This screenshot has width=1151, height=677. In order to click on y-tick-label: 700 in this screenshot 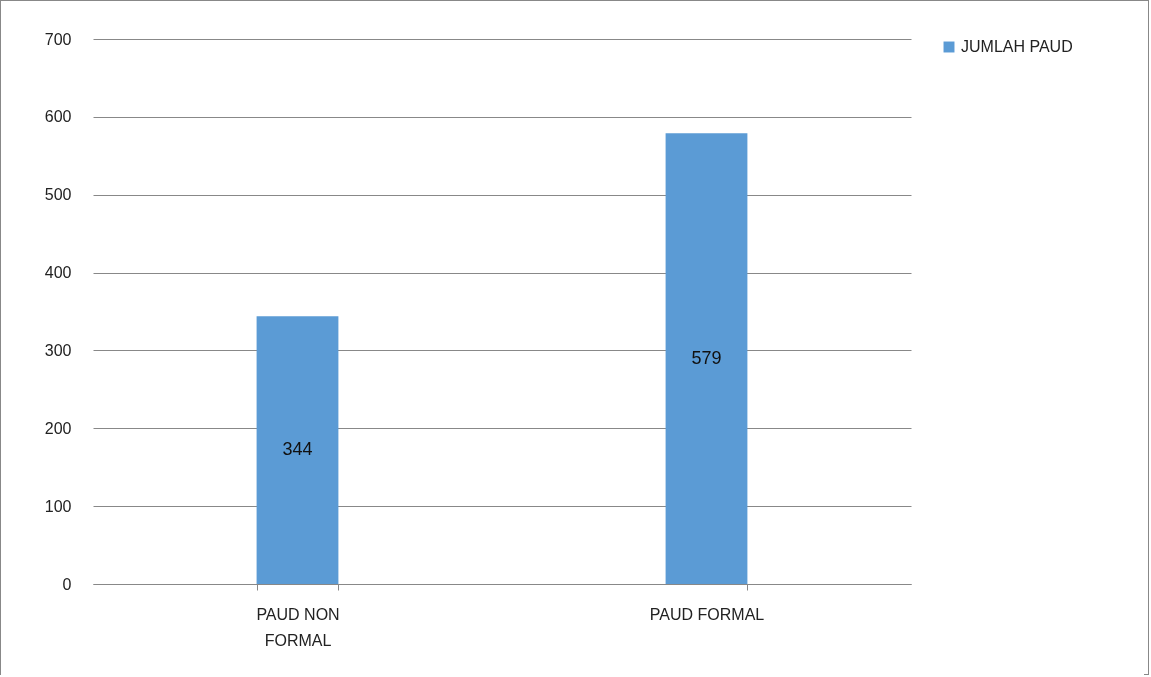, I will do `click(58, 39)`.